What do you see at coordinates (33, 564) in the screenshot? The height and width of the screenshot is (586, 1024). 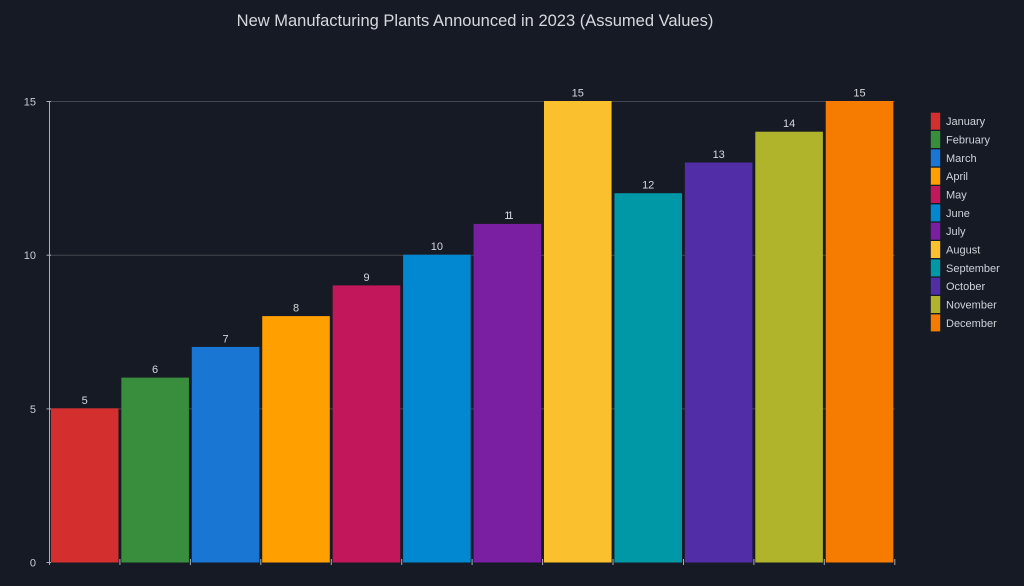 I see `svg-text: 0` at bounding box center [33, 564].